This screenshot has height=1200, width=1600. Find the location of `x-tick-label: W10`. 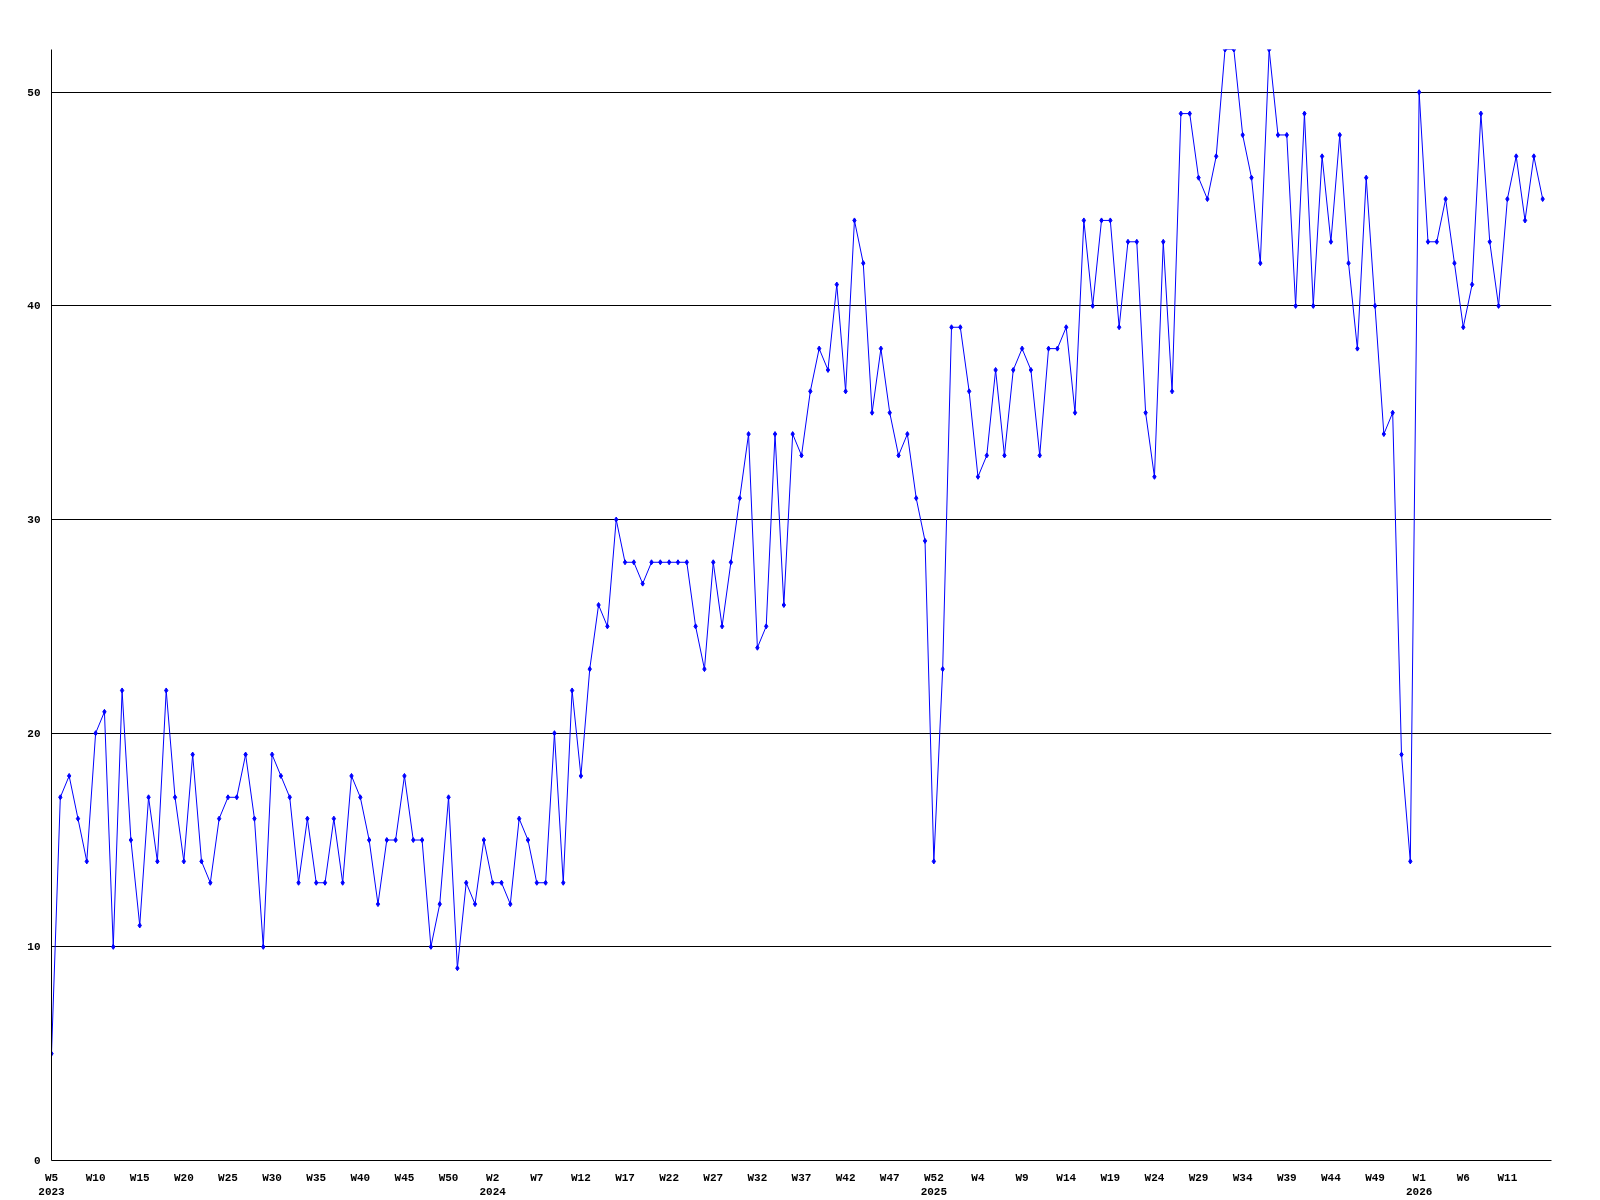

x-tick-label: W10 is located at coordinates (95, 1177).